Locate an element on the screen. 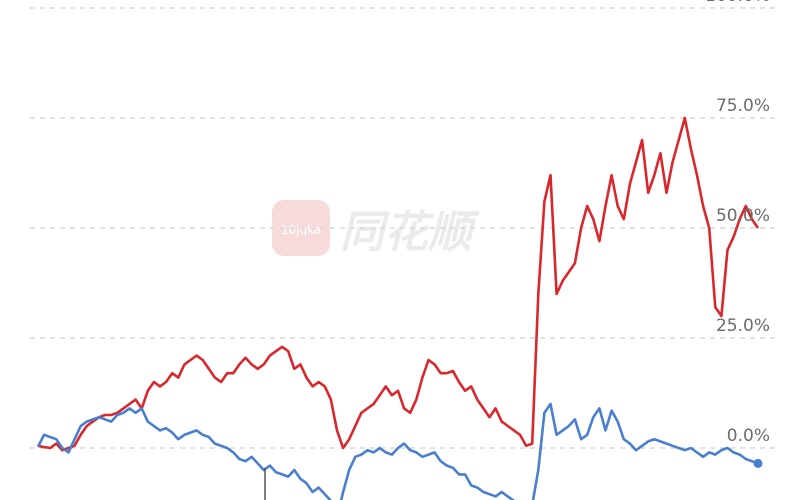  y-tick-label: 75.0% is located at coordinates (743, 106).